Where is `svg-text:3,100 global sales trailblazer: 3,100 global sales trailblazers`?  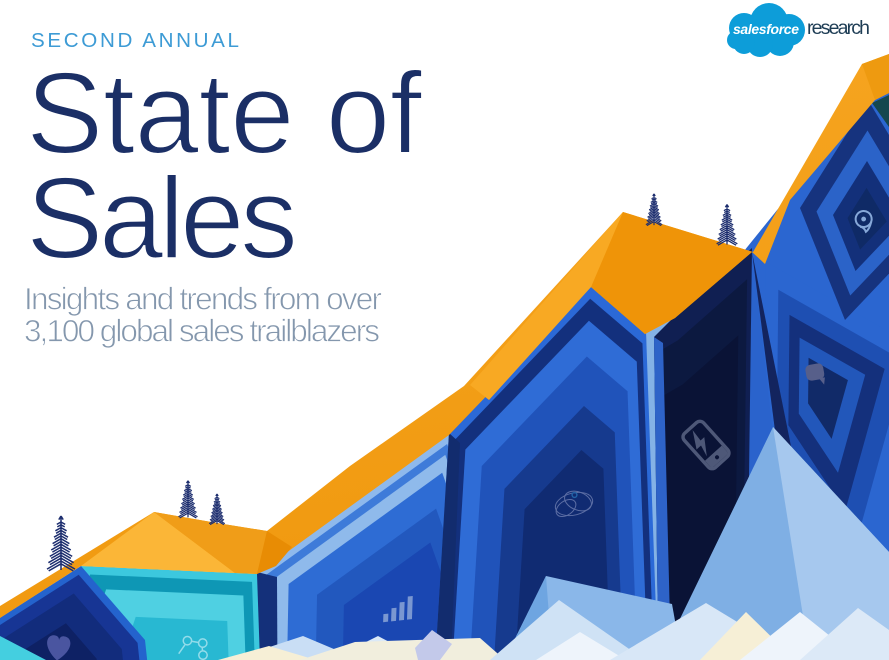
svg-text:3,100 global sales trailblazer: 3,100 global sales trailblazers is located at coordinates (202, 331).